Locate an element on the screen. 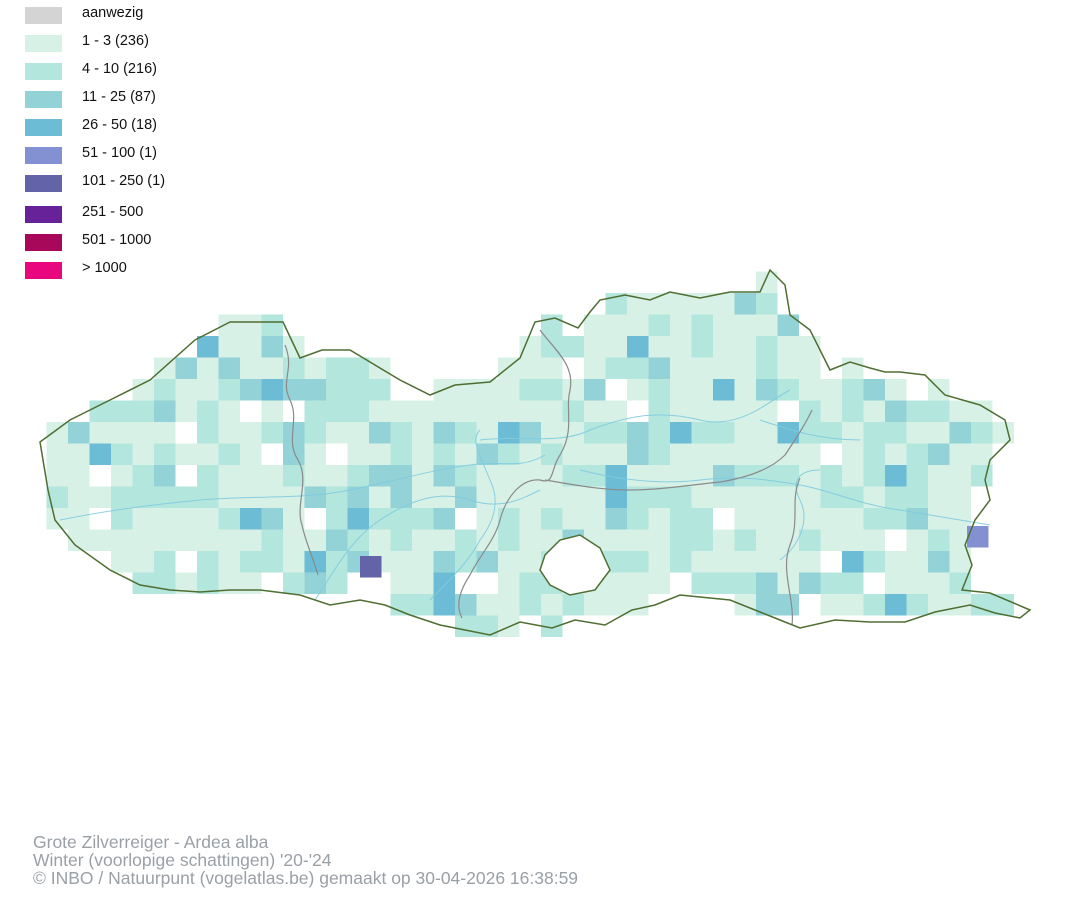 The image size is (1074, 900). legend-label: 251 - 500 is located at coordinates (113, 212).